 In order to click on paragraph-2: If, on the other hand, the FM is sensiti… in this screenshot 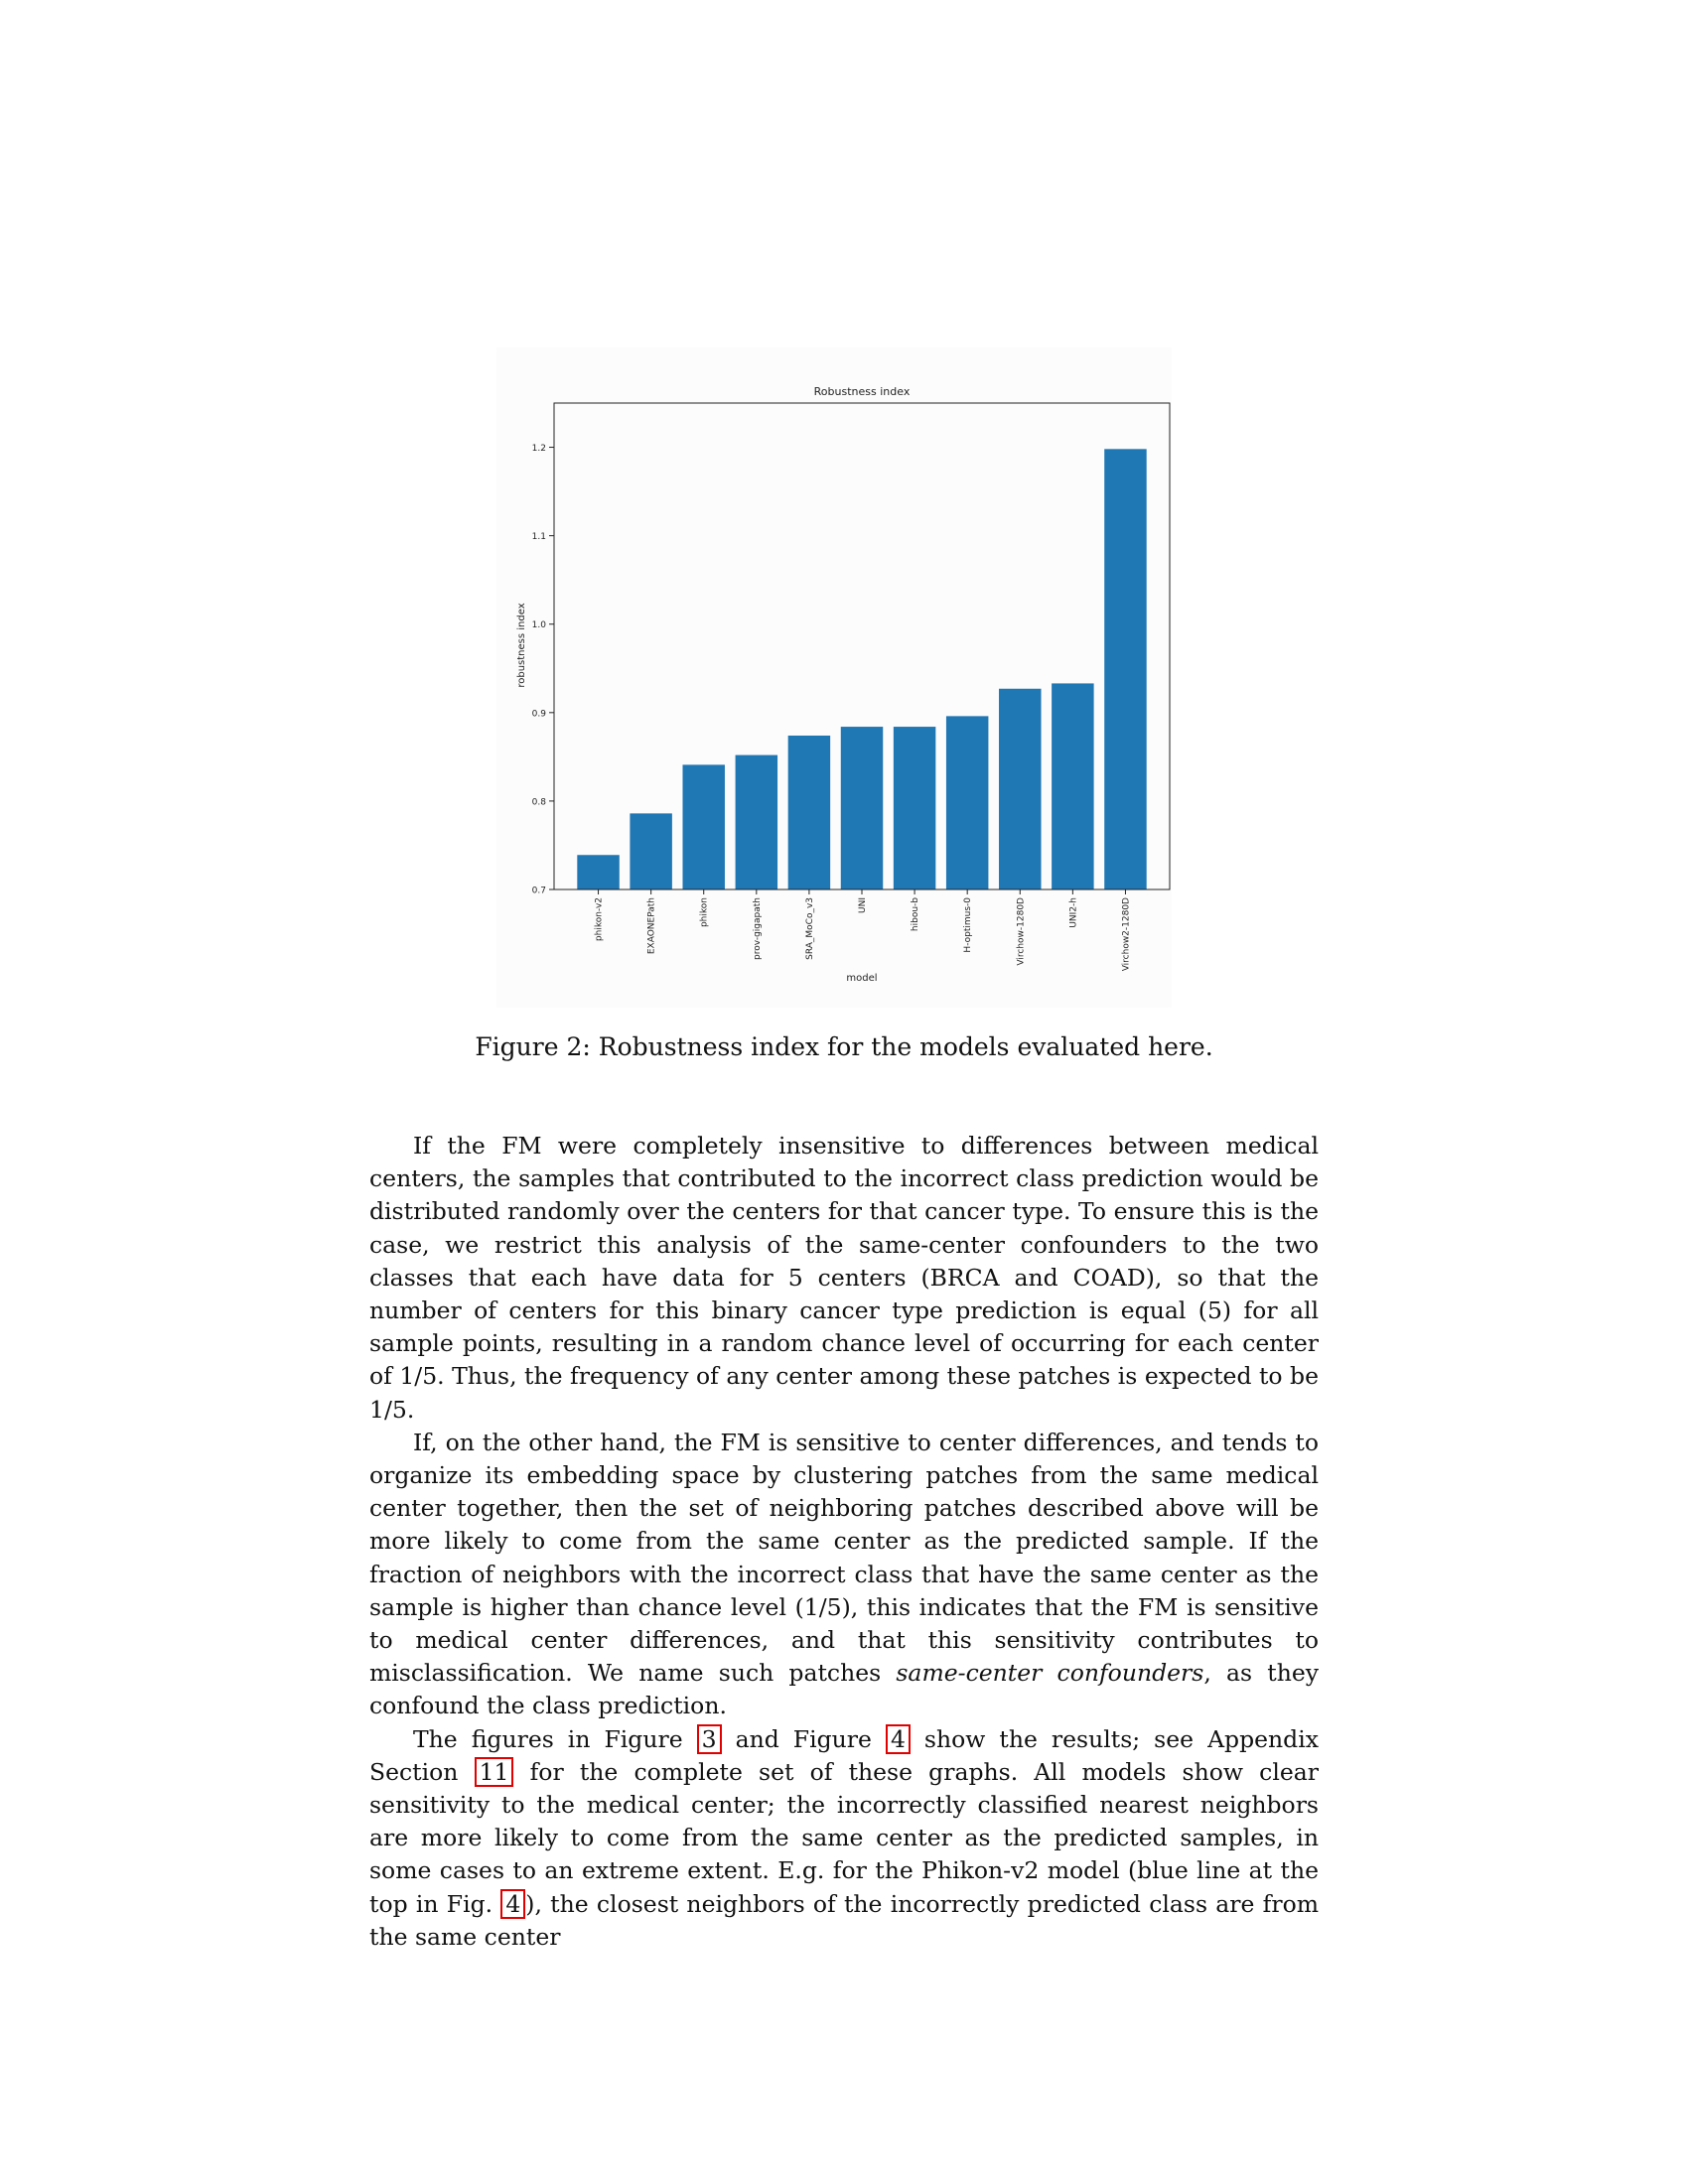, I will do `click(844, 1575)`.